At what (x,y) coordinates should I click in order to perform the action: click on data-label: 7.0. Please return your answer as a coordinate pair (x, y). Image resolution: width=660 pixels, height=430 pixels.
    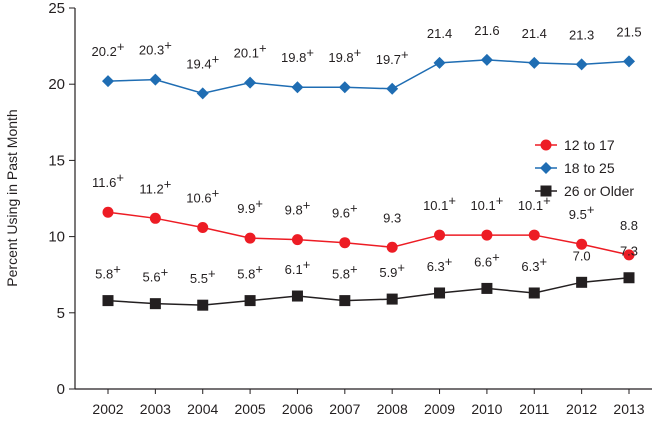
    Looking at the image, I should click on (582, 255).